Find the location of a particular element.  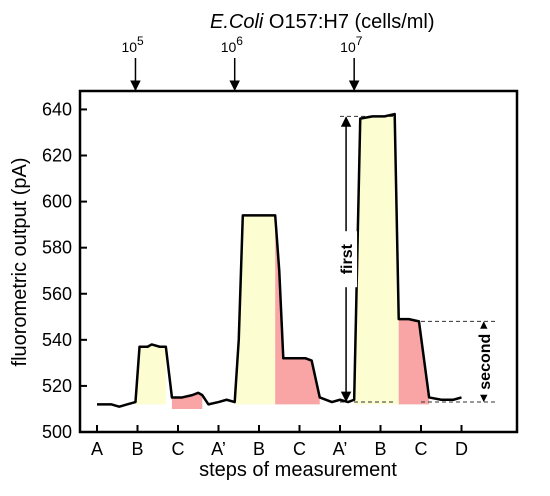

bracket-label-first: first is located at coordinates (347, 258).